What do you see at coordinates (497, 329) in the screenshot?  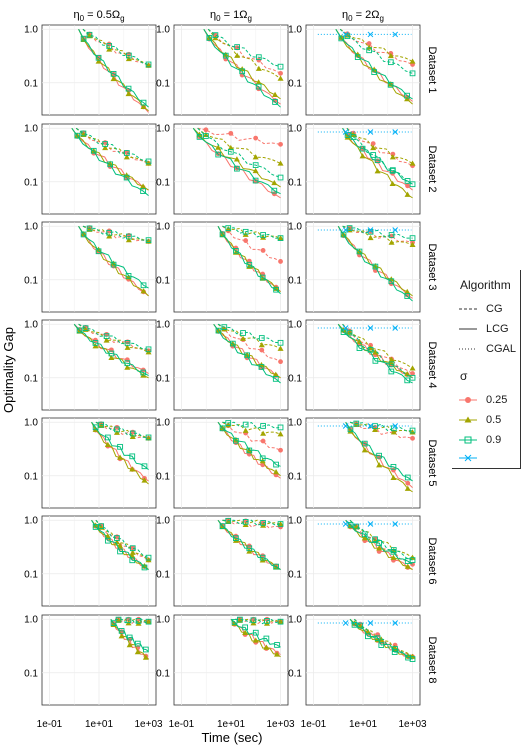 I see `legend-label-lcg: LCG` at bounding box center [497, 329].